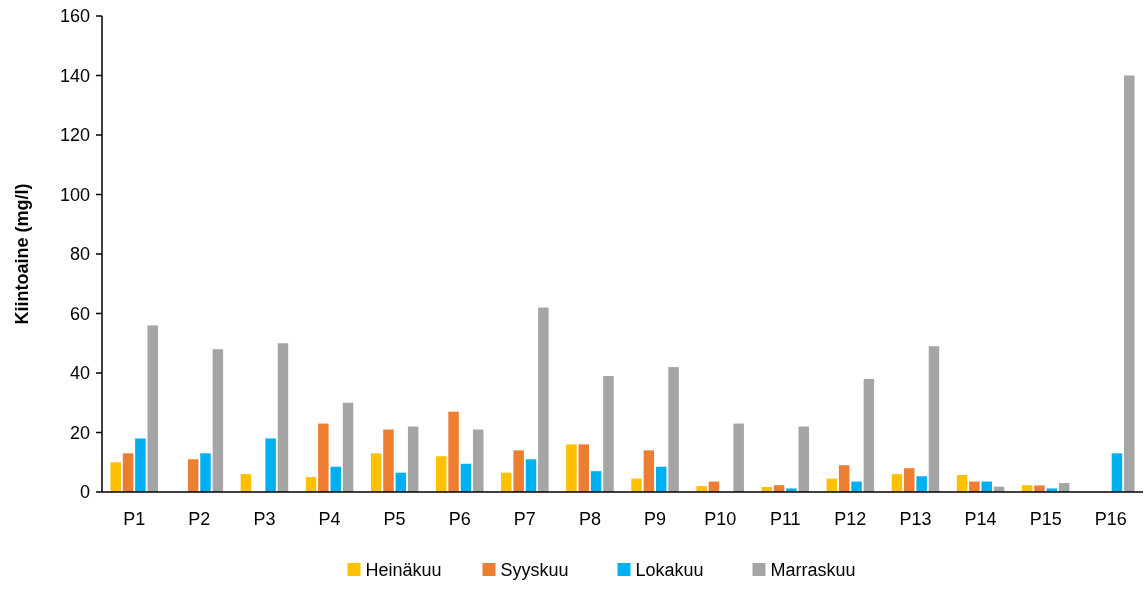 The height and width of the screenshot is (589, 1145). What do you see at coordinates (1110, 519) in the screenshot?
I see `x-tick-label: P16` at bounding box center [1110, 519].